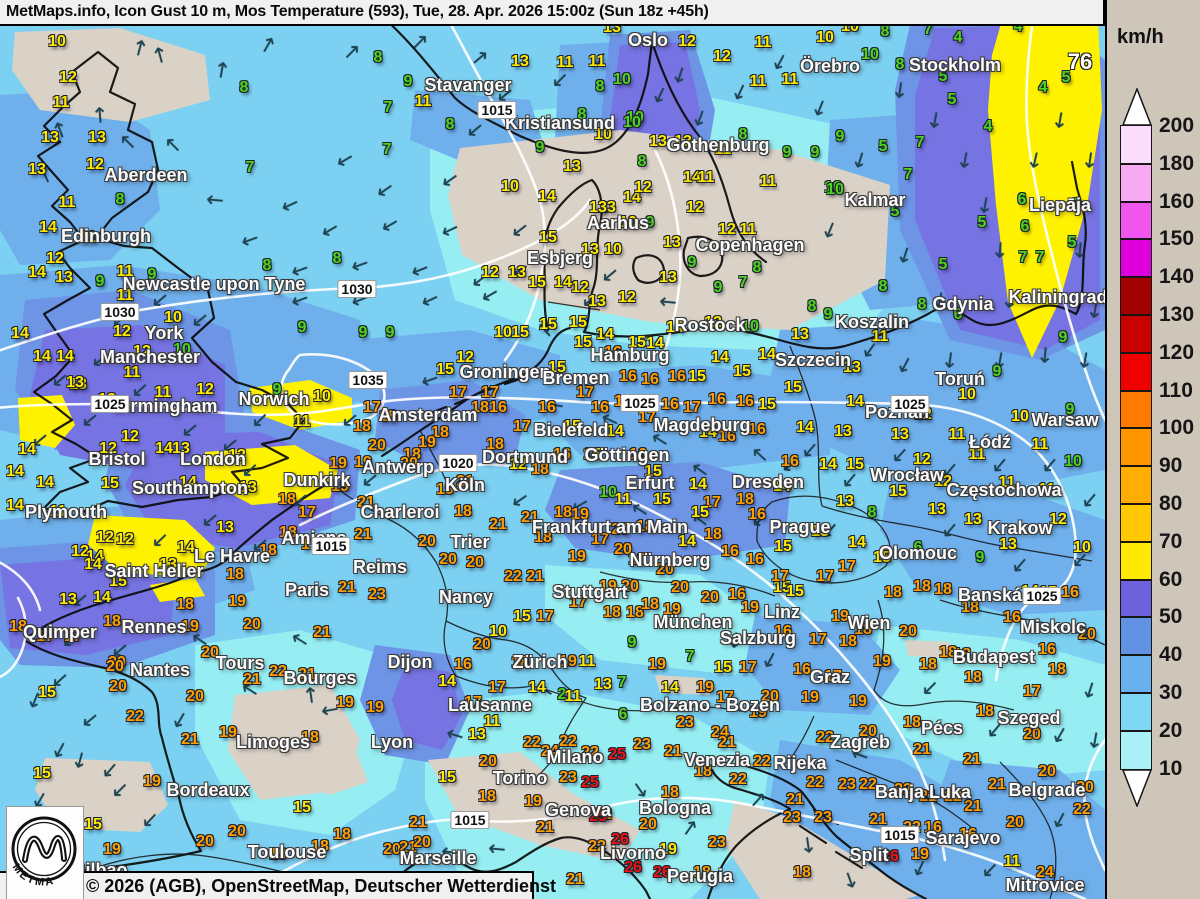 The height and width of the screenshot is (899, 1200). Describe the element at coordinates (1177, 201) in the screenshot. I see `legend-tick-label: 160` at that location.